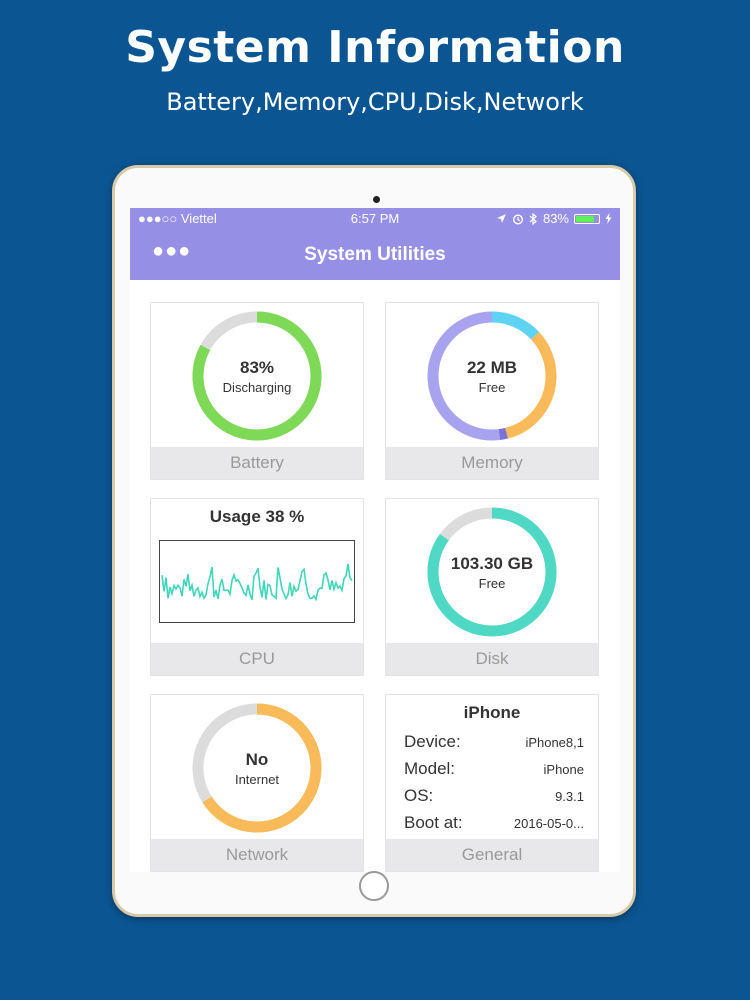 The width and height of the screenshot is (750, 1000). I want to click on more-dots-icon: ●●●, so click(172, 251).